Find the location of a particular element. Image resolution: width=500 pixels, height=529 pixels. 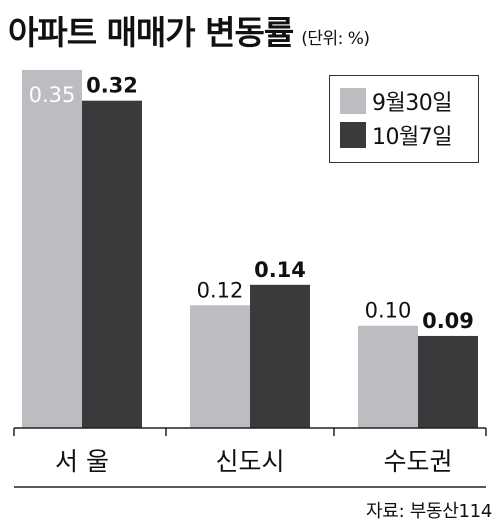

legend-item-oct7: 10월7일 is located at coordinates (396, 135).